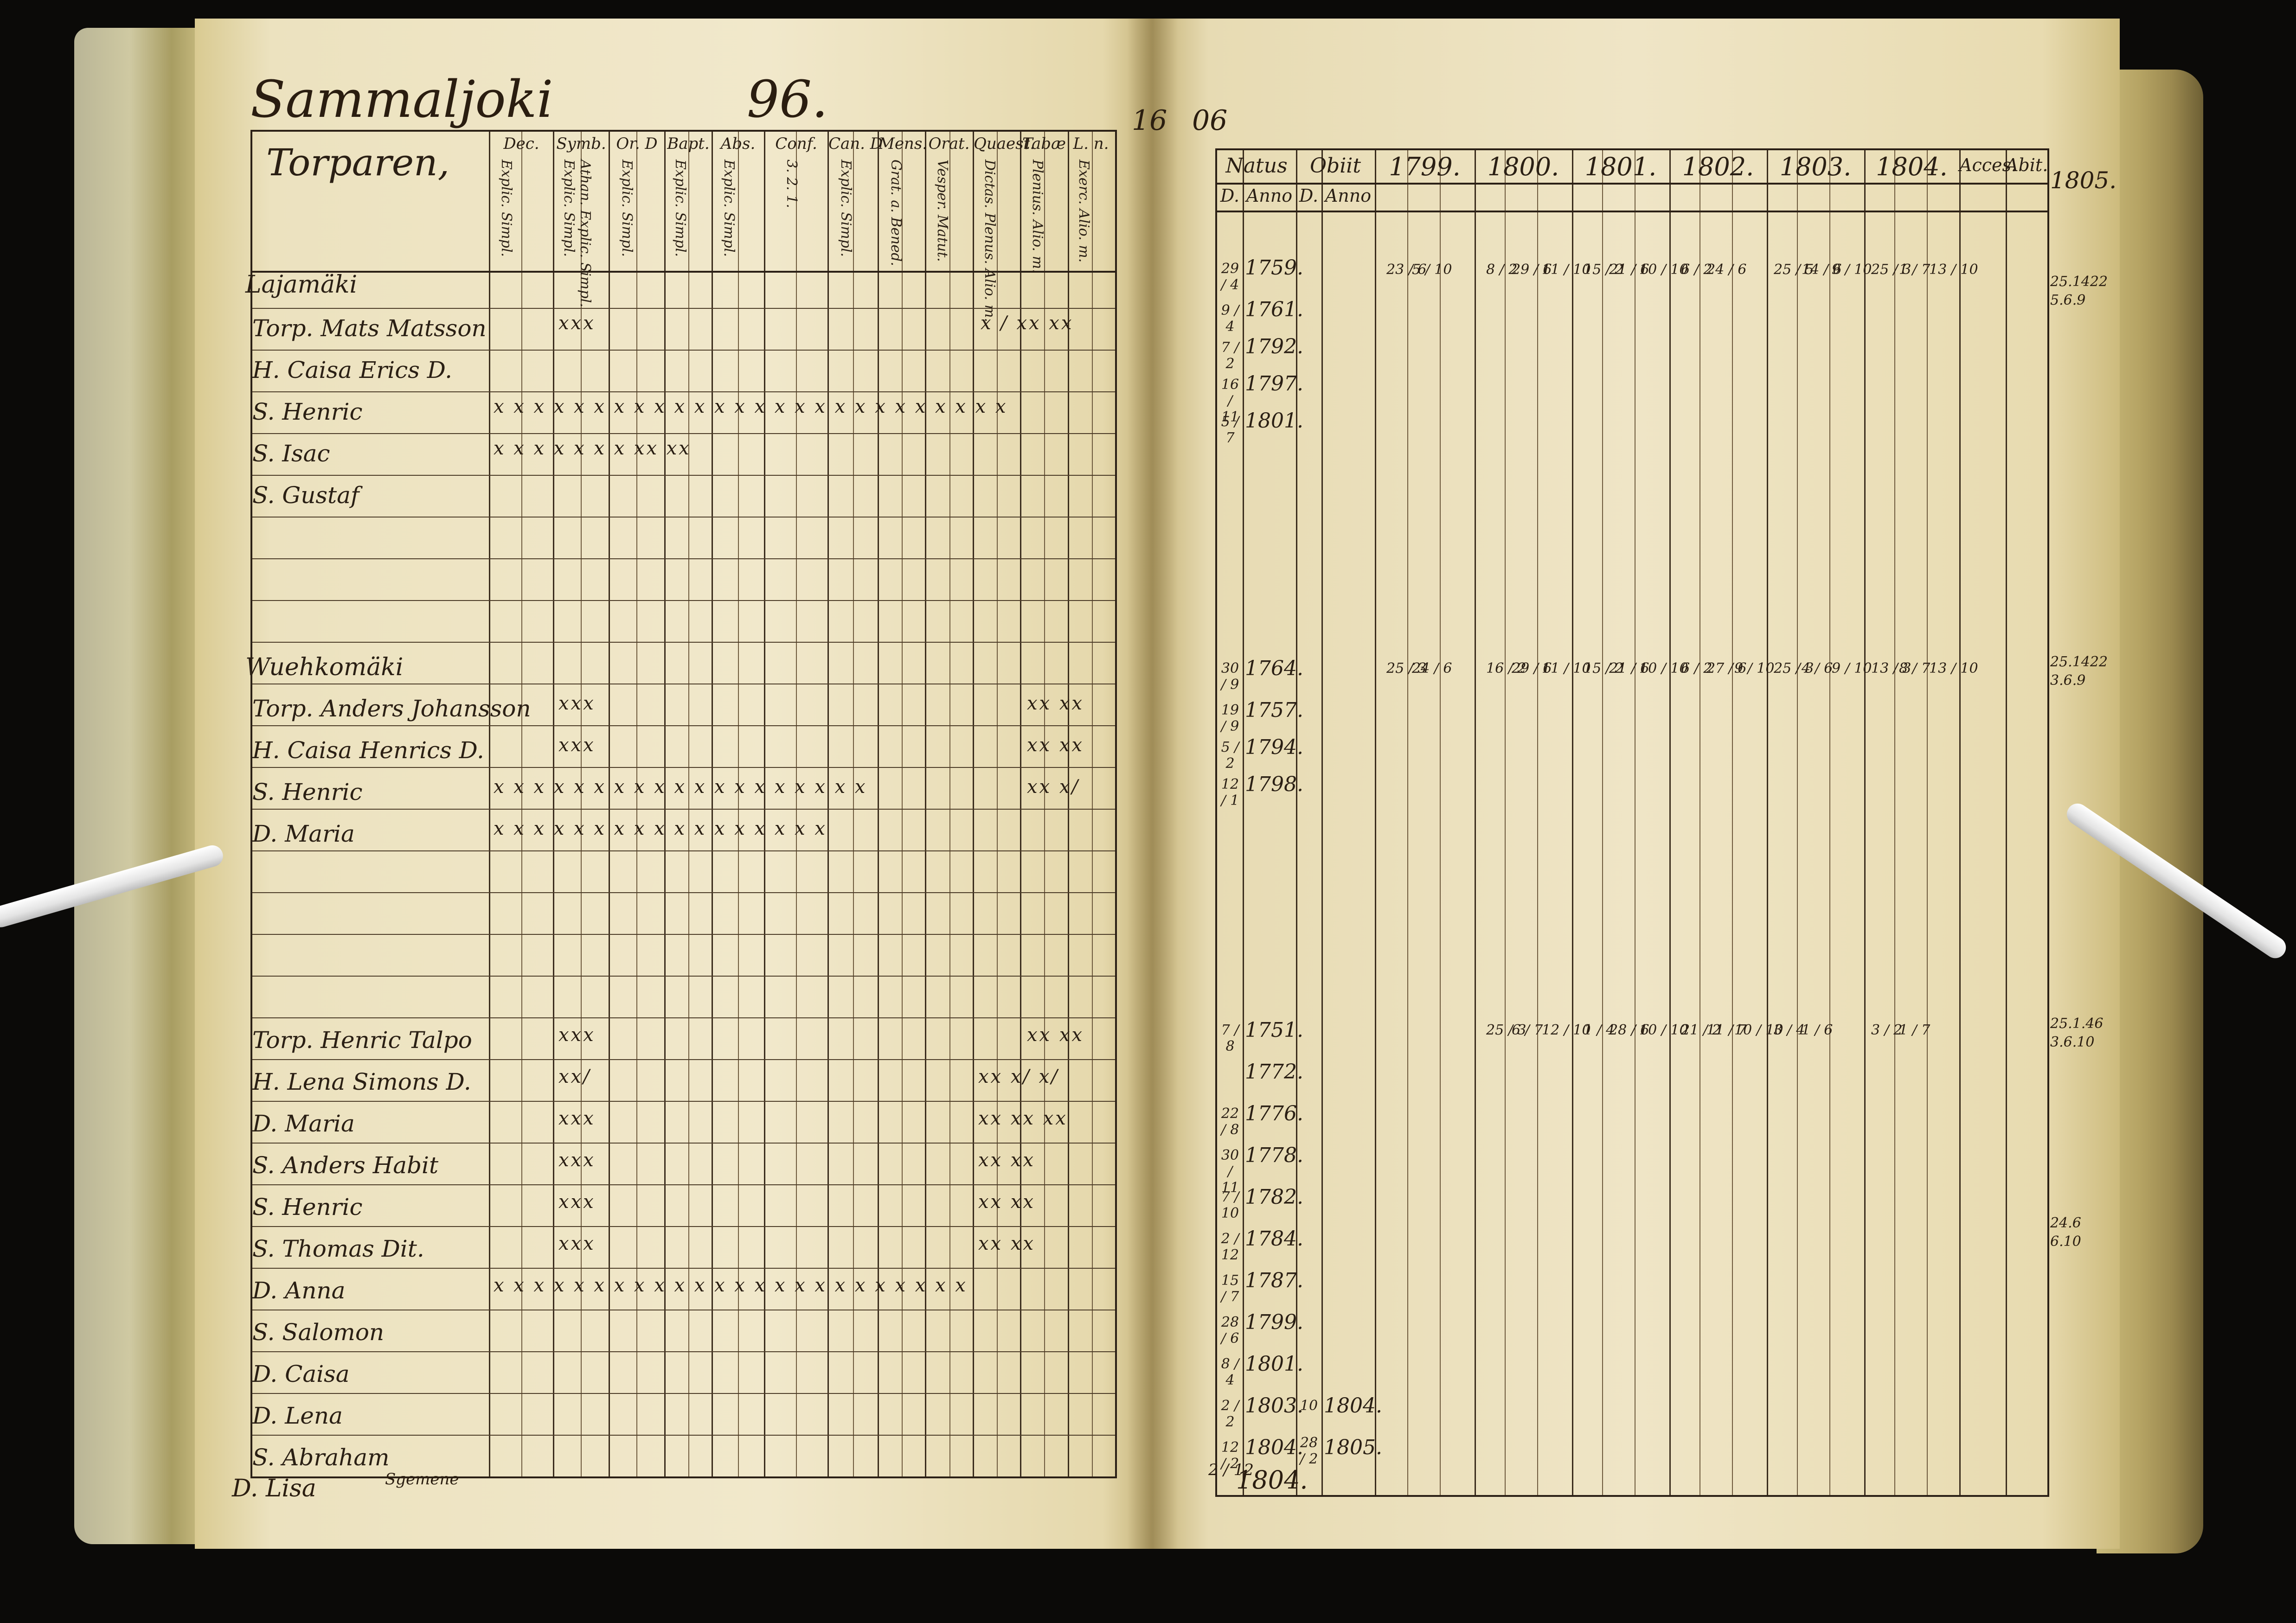 Image resolution: width=2296 pixels, height=1623 pixels. I want to click on folio-left: 16, so click(1150, 120).